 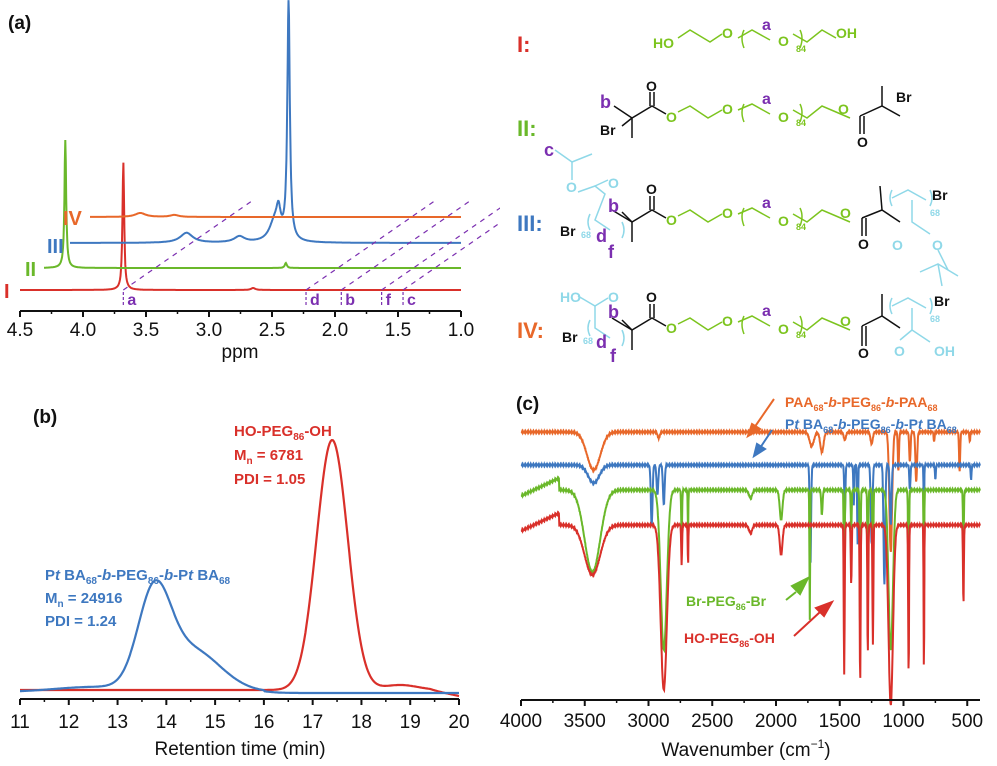 What do you see at coordinates (335, 330) in the screenshot?
I see `nmr-axis-tick-label: 2.0` at bounding box center [335, 330].